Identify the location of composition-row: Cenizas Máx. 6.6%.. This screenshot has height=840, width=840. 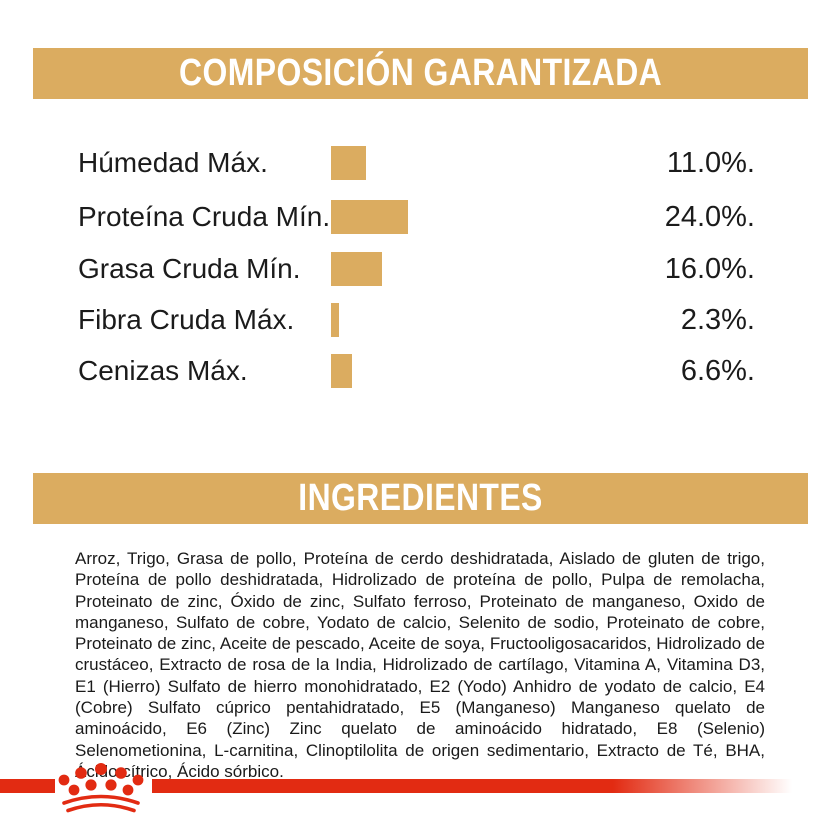
(420, 371).